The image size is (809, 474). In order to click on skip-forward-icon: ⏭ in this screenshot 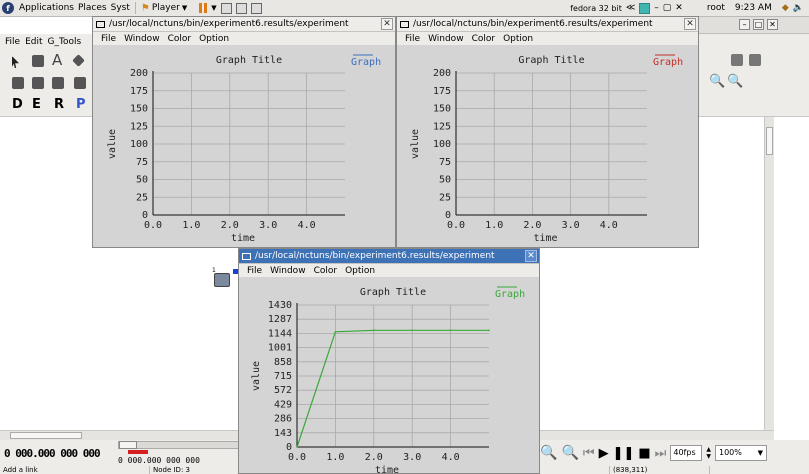, I will do `click(660, 453)`.